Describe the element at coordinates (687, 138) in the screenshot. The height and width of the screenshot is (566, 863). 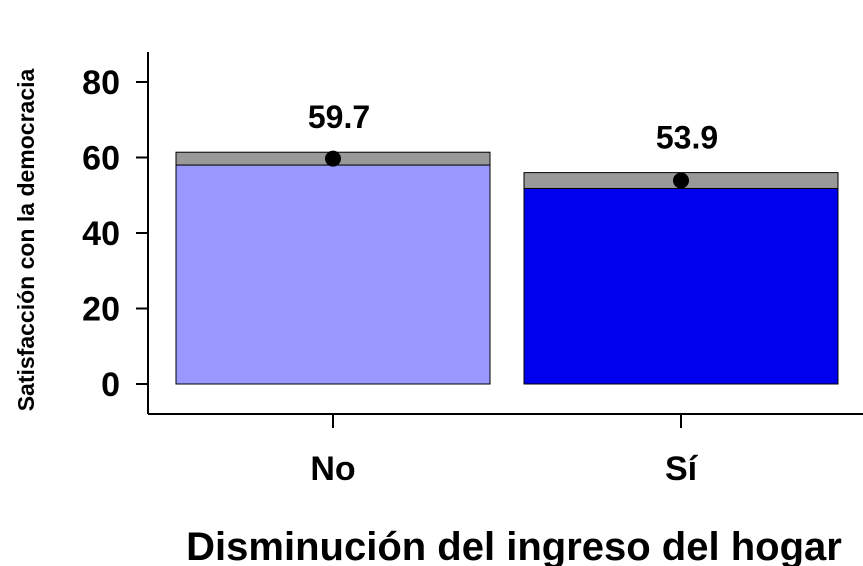
I see `data-label: 53.9` at that location.